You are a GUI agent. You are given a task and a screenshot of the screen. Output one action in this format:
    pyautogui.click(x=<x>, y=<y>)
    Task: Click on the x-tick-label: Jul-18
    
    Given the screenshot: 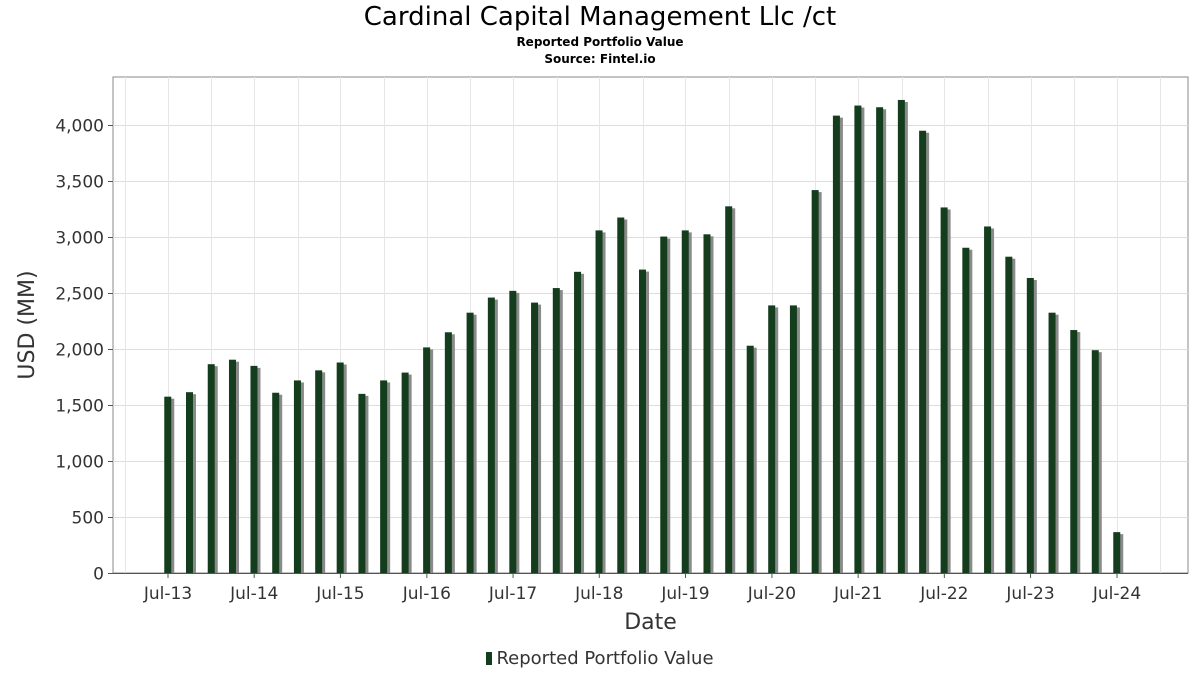 What is the action you would take?
    pyautogui.click(x=598, y=594)
    